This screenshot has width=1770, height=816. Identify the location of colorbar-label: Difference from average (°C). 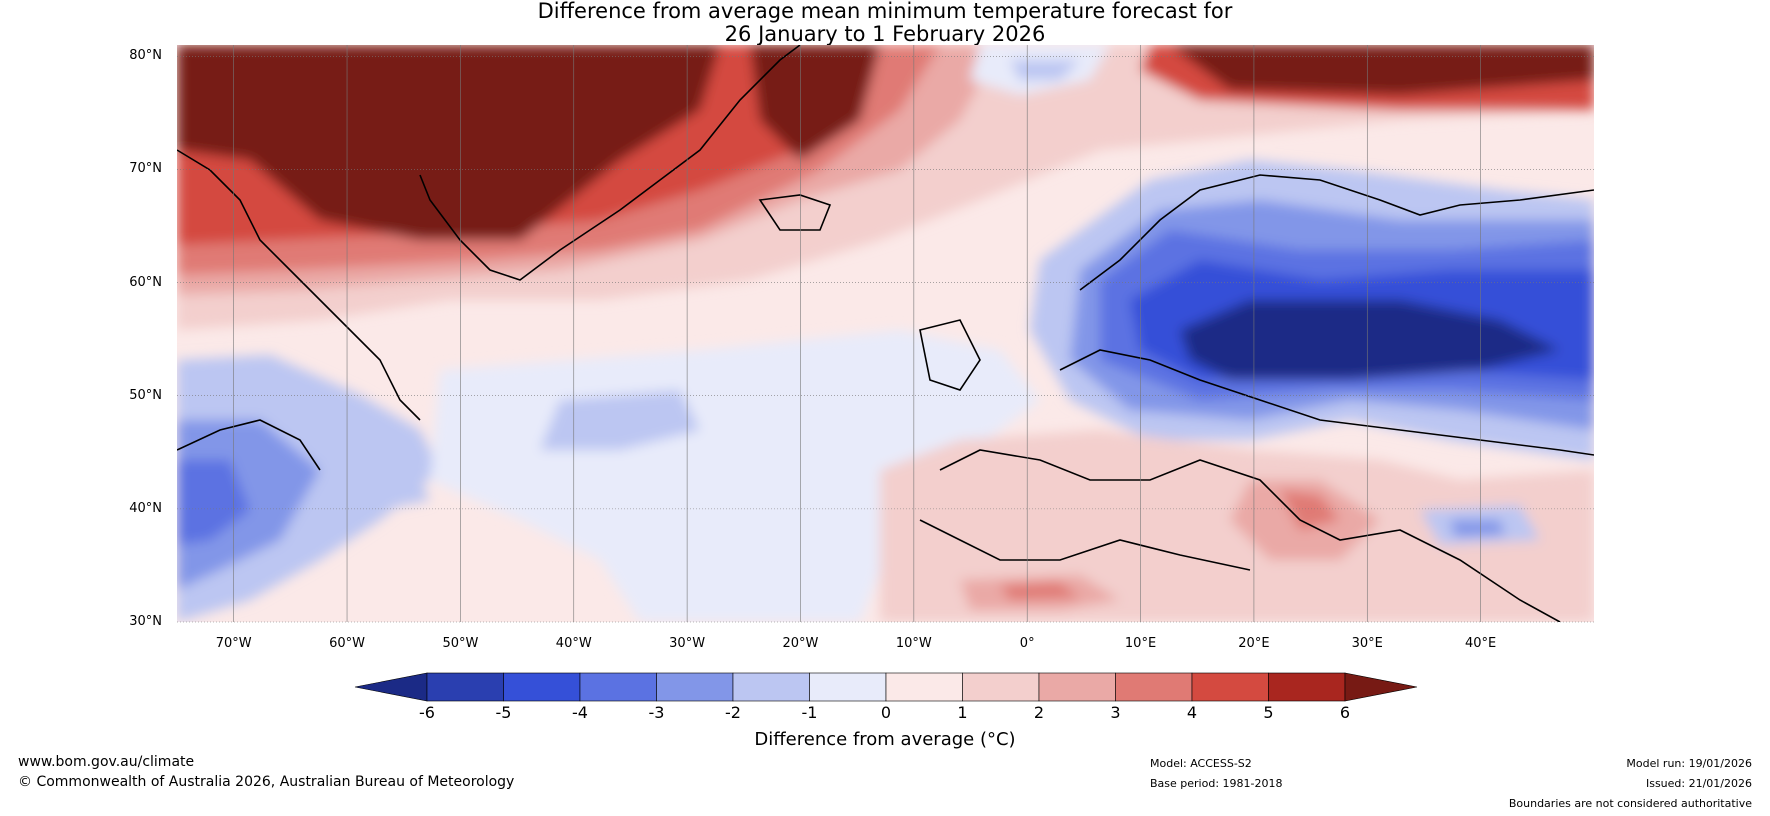
(885, 739).